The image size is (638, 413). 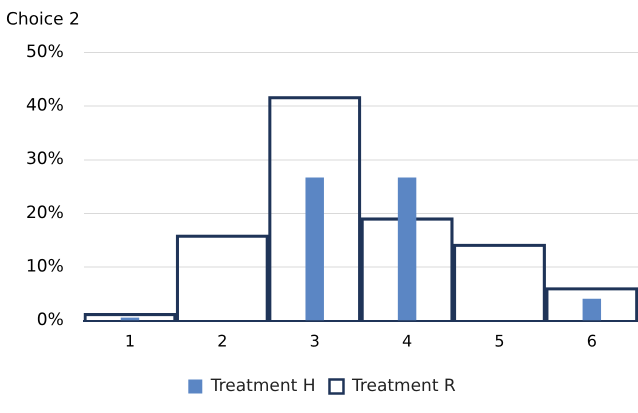 What do you see at coordinates (45, 52) in the screenshot?
I see `y-tick-label: 50%` at bounding box center [45, 52].